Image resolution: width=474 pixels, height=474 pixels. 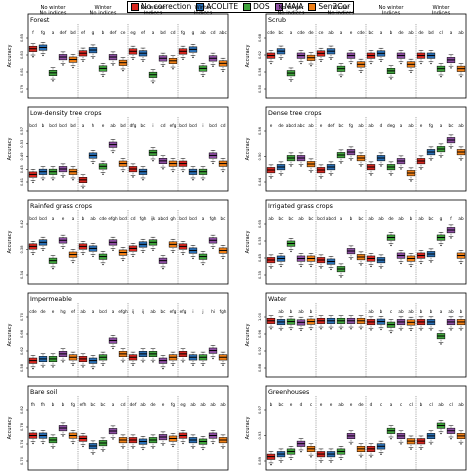 What do you see at coordinates (63, 125) in the screenshot?
I see `significance-letter: bcd` at bounding box center [63, 125].